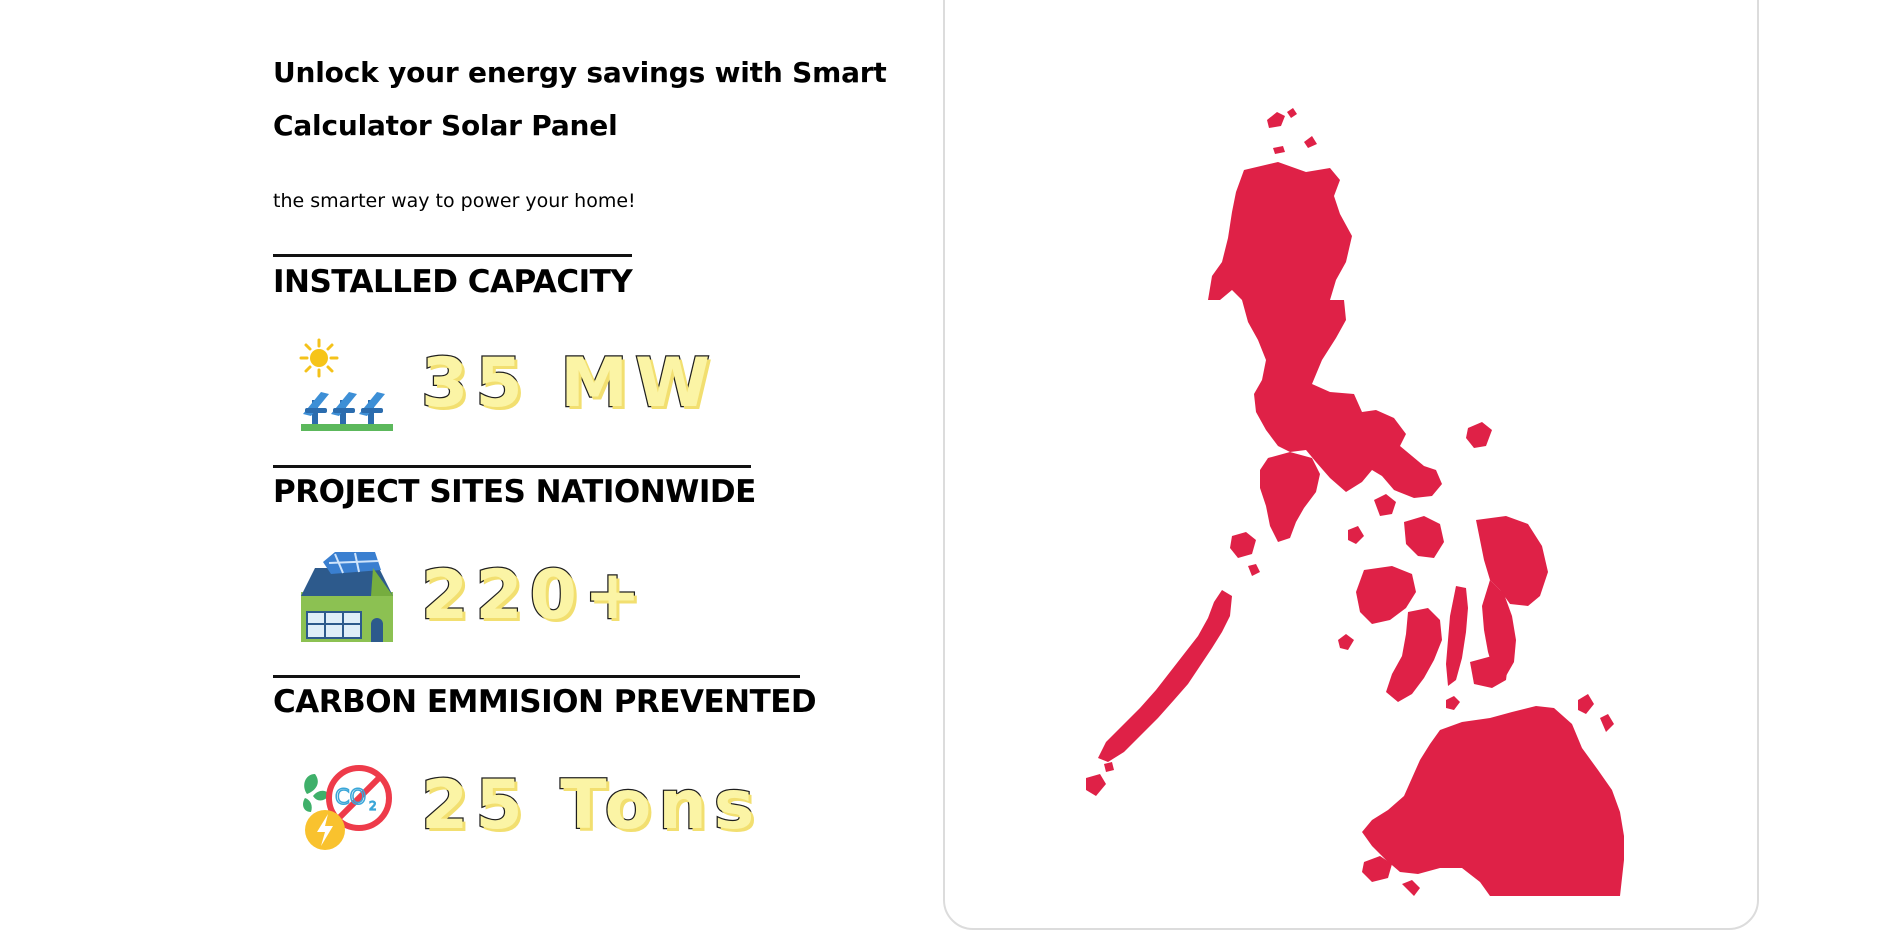  Describe the element at coordinates (454, 201) in the screenshot. I see `page-tagline: the smarter way to power your home!` at that location.